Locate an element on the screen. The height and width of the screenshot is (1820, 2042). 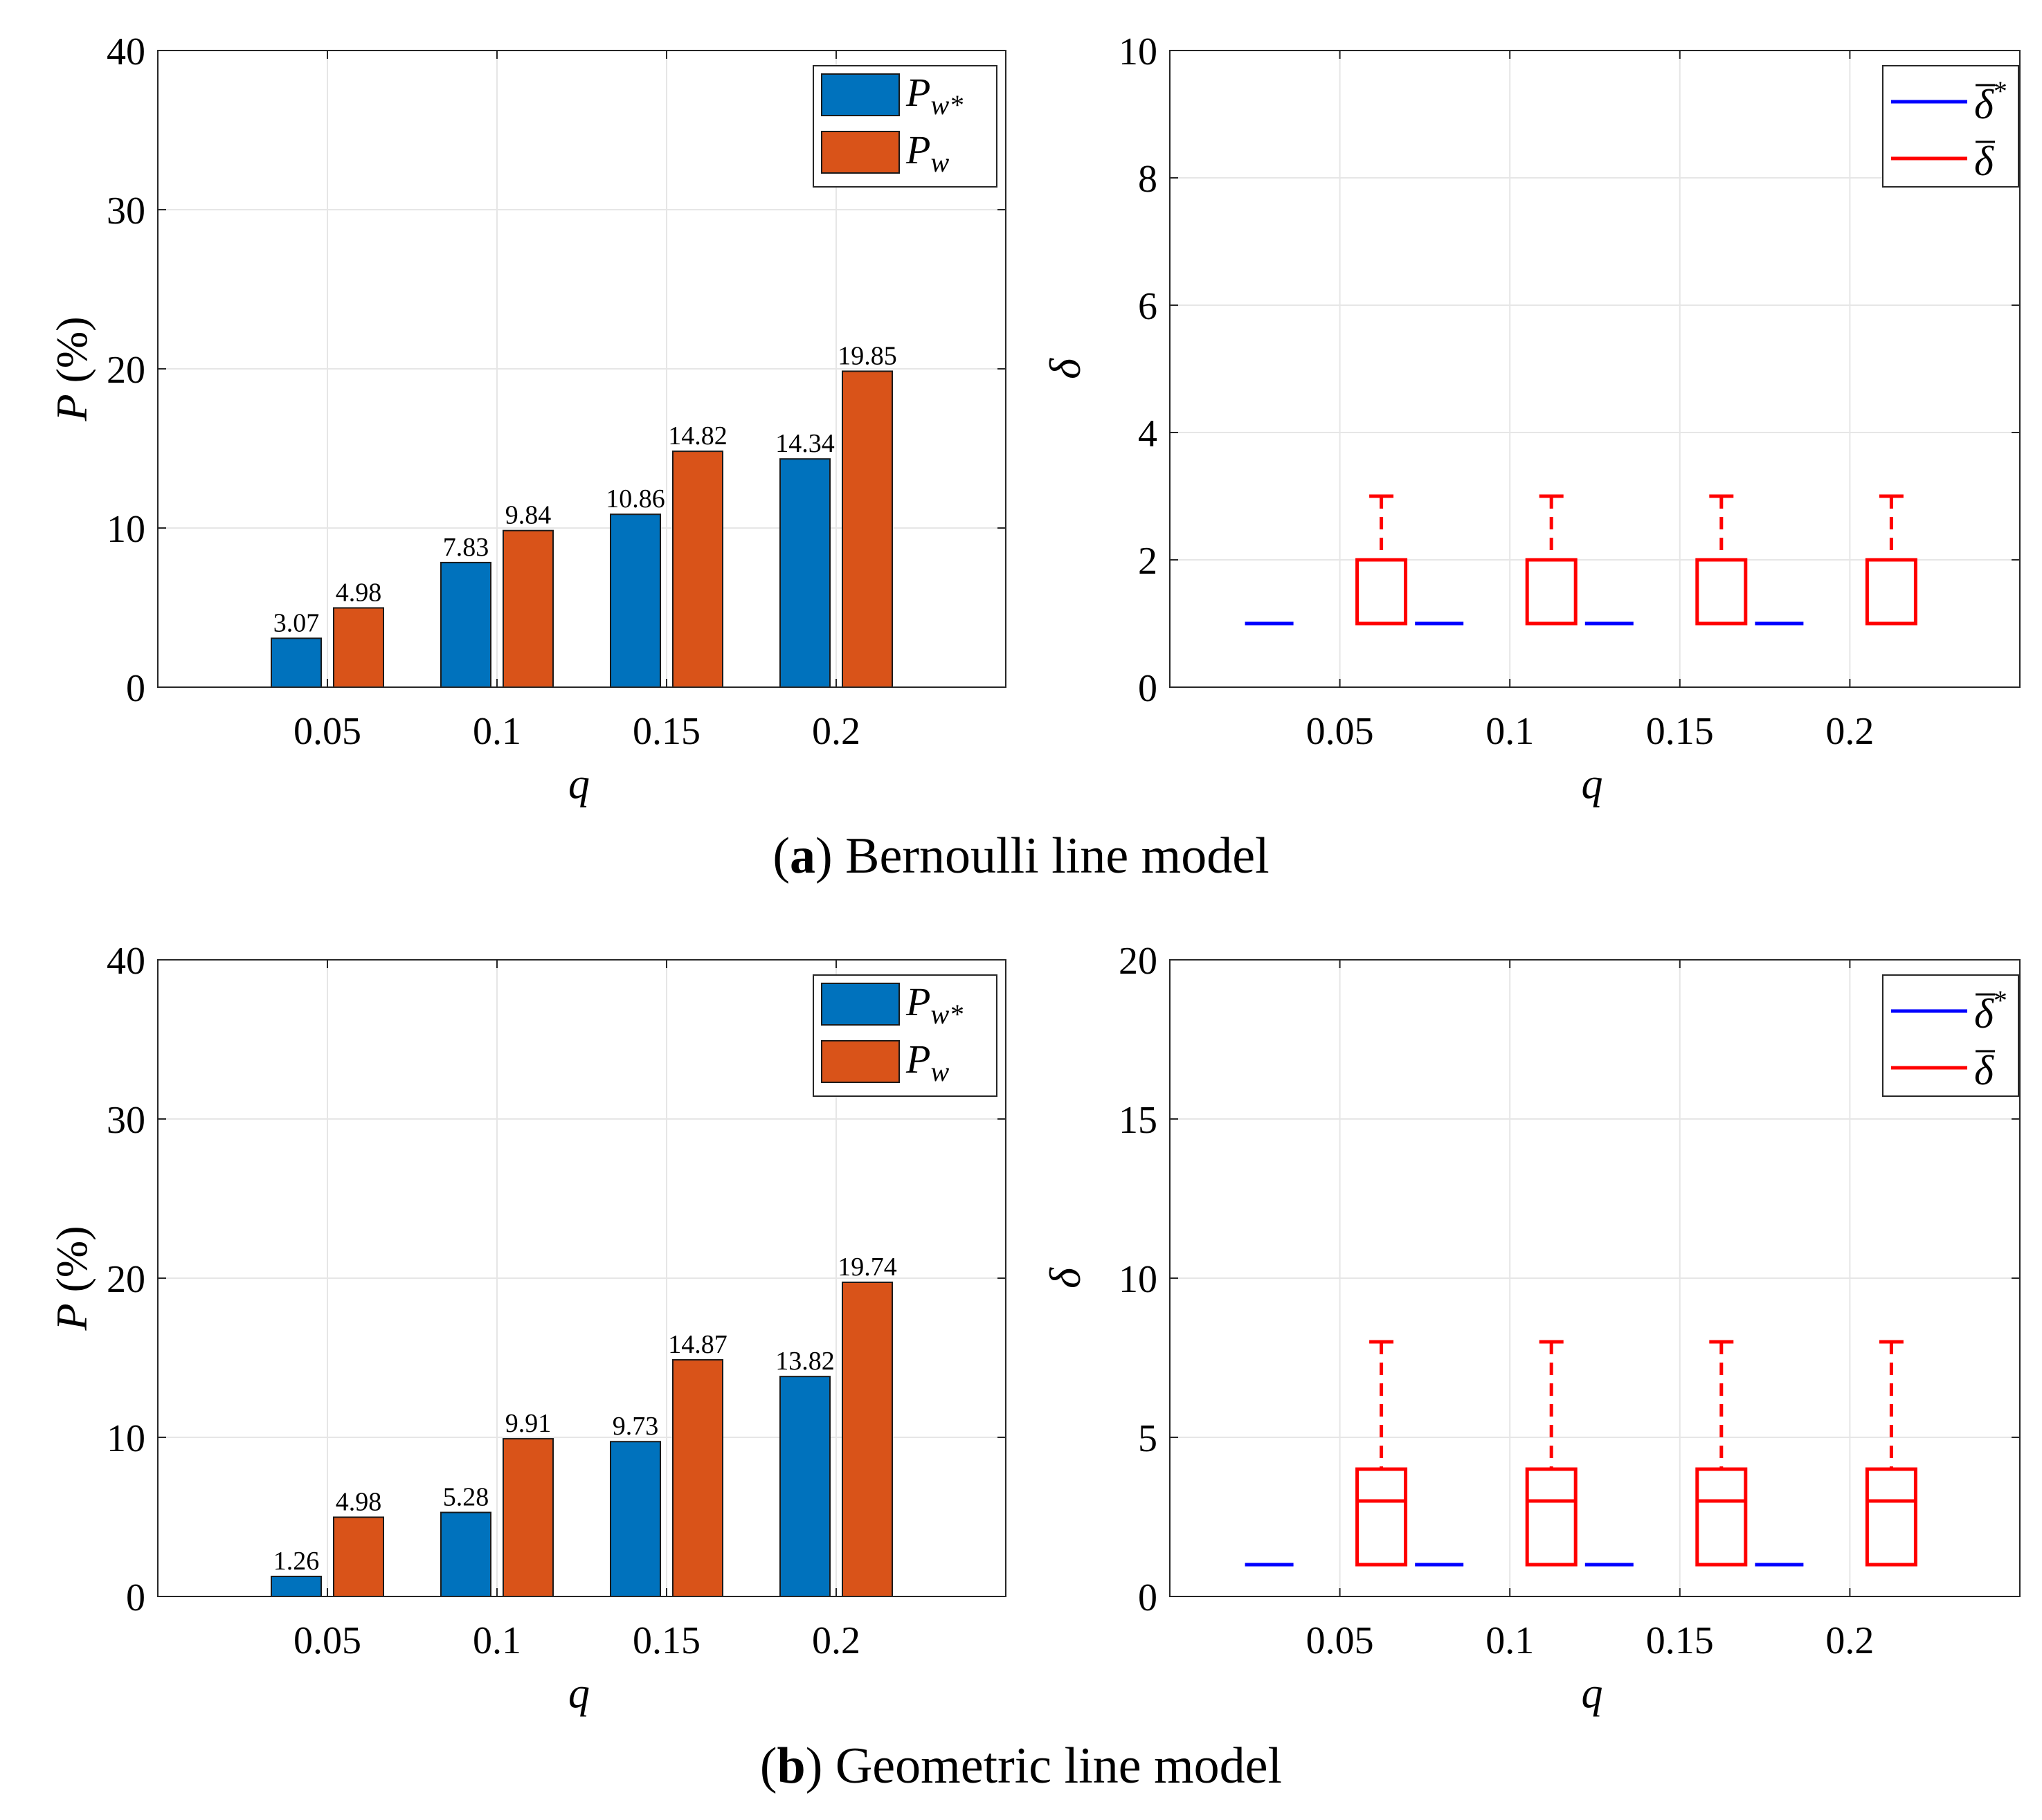
data-label: 9.84 is located at coordinates (528, 515).